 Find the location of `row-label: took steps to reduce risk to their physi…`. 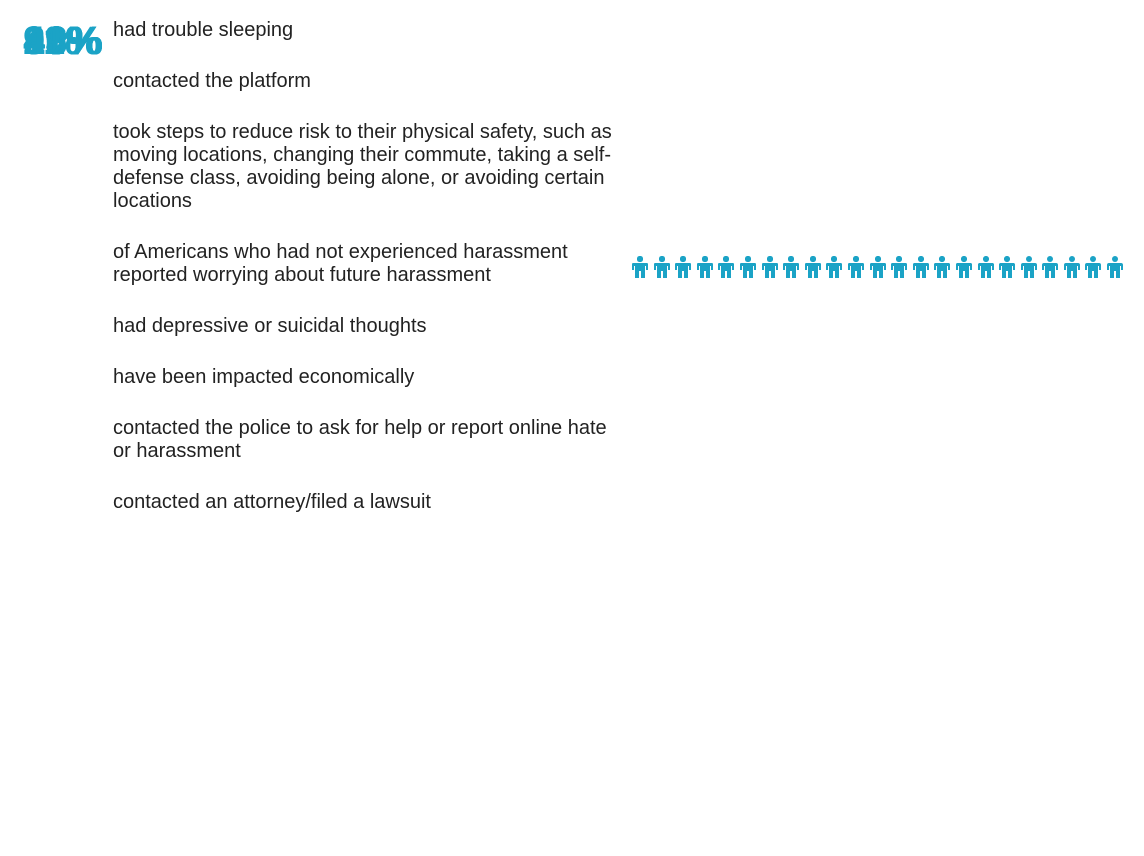

row-label: took steps to reduce risk to their physi… is located at coordinates (362, 166).